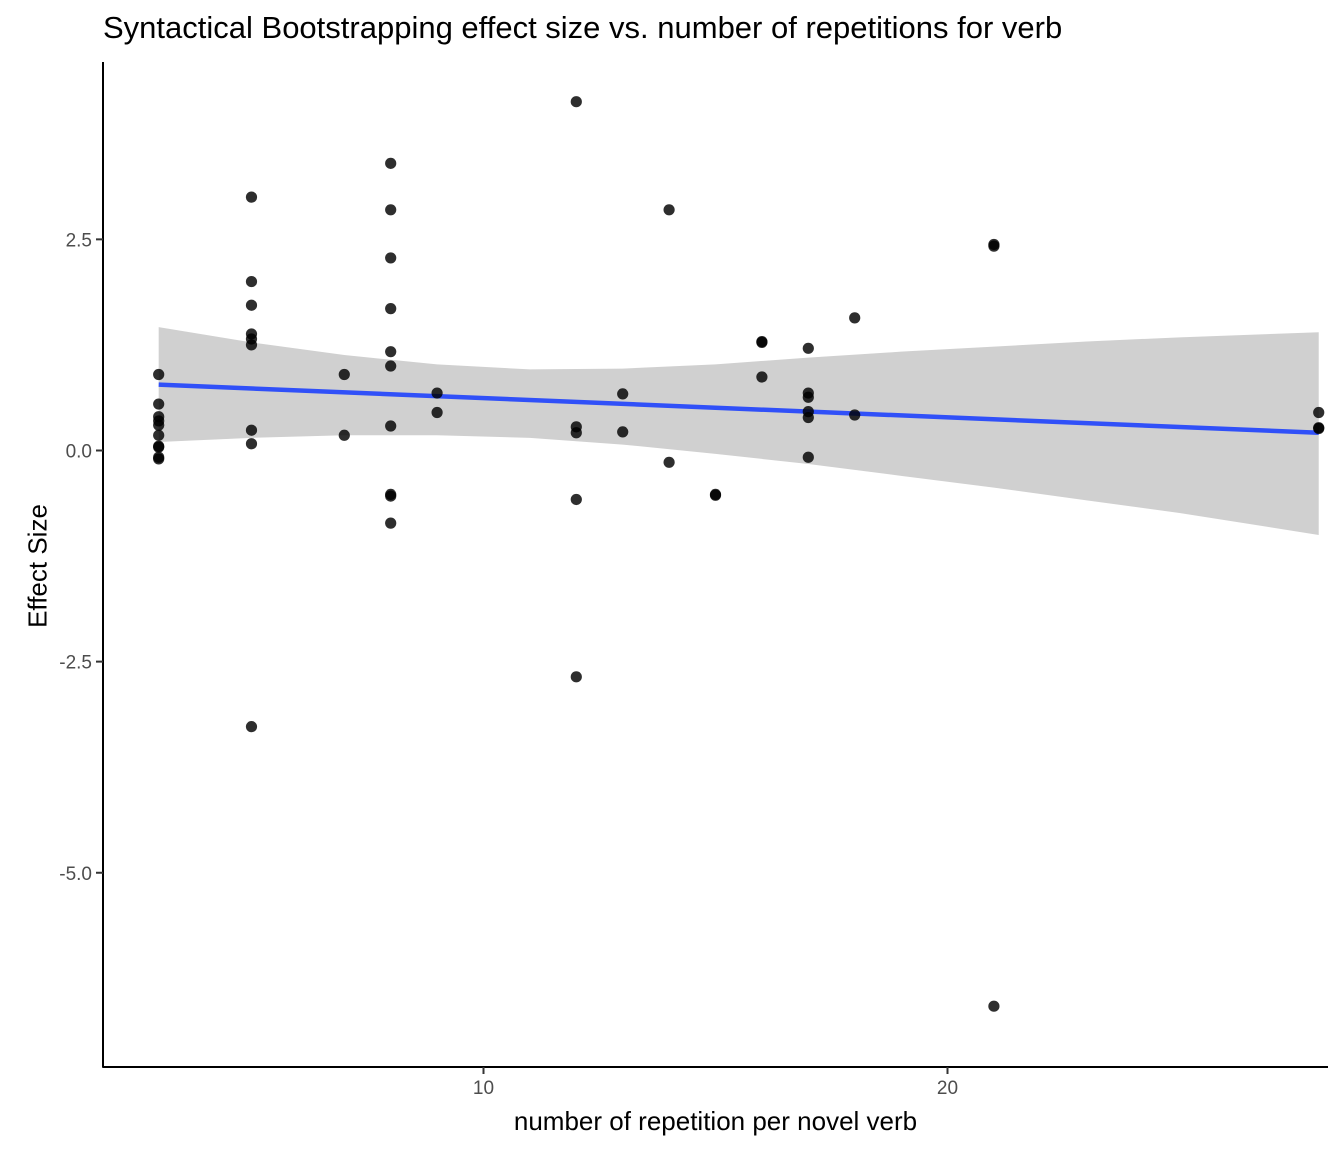 The height and width of the screenshot is (1152, 1344). What do you see at coordinates (483, 1088) in the screenshot?
I see `x-tick-label: 10` at bounding box center [483, 1088].